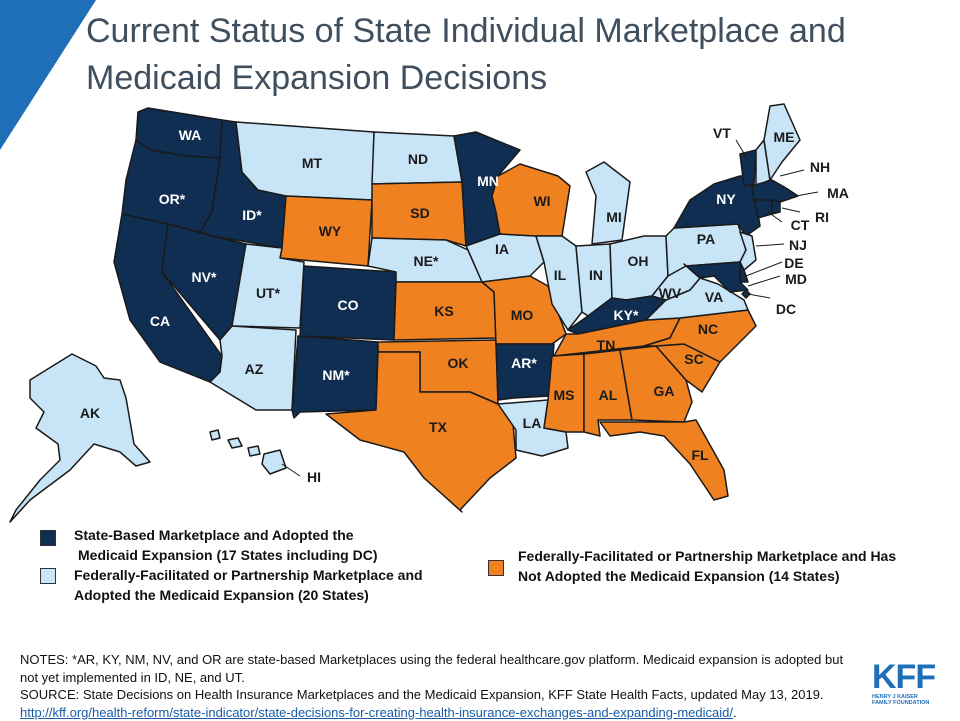  Describe the element at coordinates (458, 363) in the screenshot. I see `label-OK: OK` at that location.